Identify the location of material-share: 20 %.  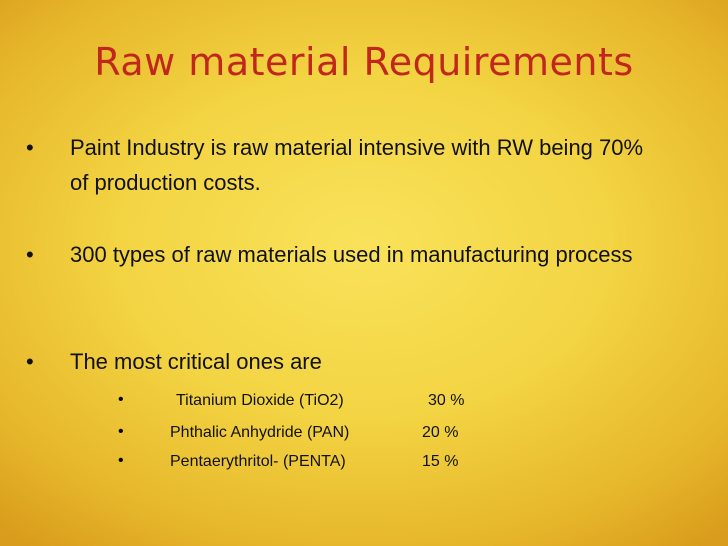
(440, 432).